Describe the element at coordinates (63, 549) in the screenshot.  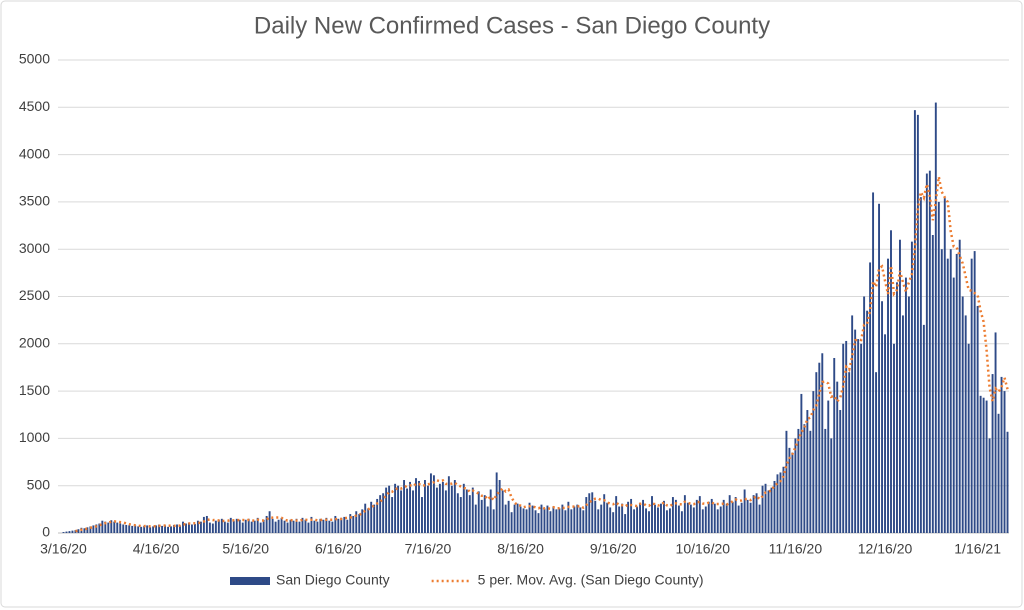
I see `x-tick-label: 3/16/20` at that location.